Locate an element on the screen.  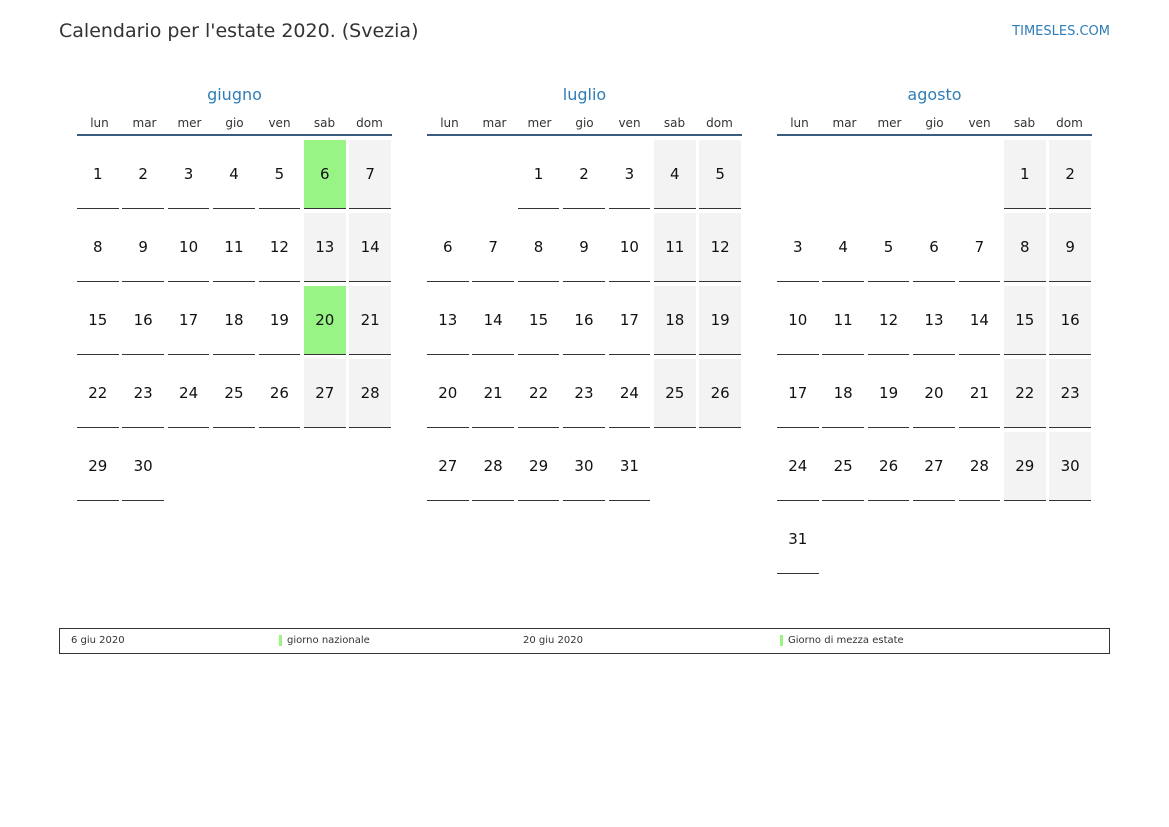
weekday-label: dom is located at coordinates (719, 123).